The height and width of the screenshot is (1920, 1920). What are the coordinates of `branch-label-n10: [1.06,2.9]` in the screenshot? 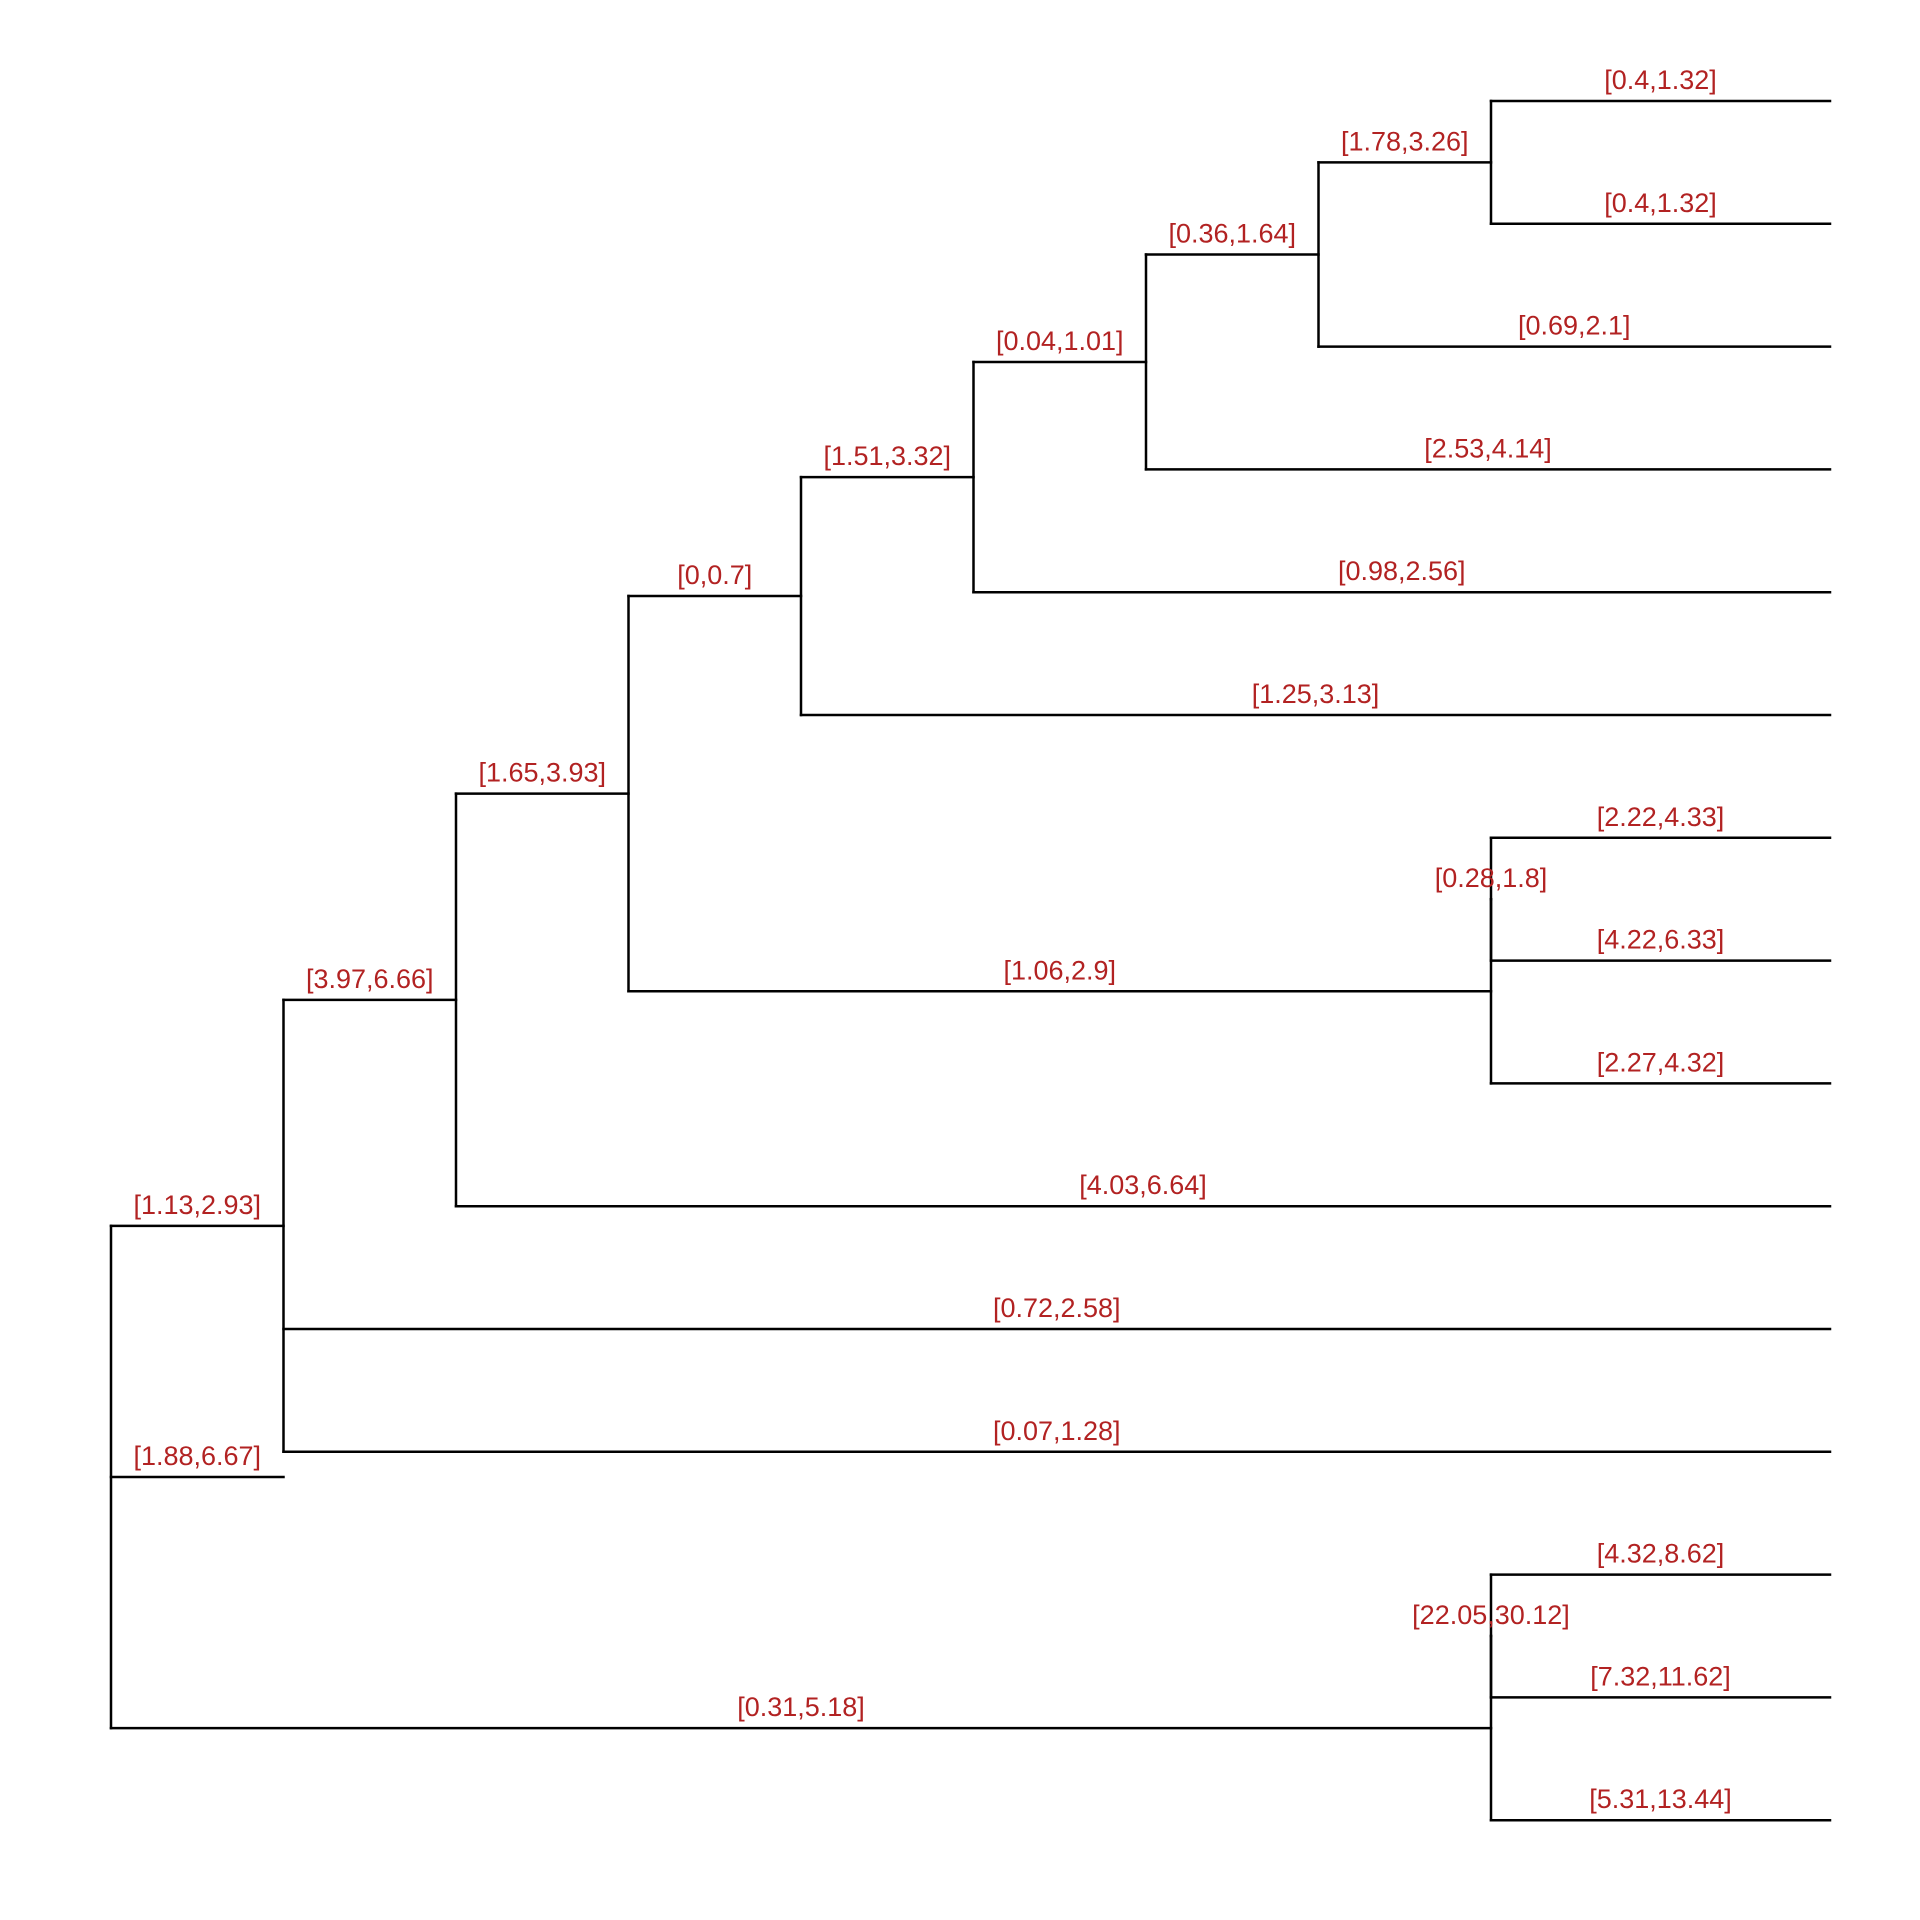 It's located at (1059, 970).